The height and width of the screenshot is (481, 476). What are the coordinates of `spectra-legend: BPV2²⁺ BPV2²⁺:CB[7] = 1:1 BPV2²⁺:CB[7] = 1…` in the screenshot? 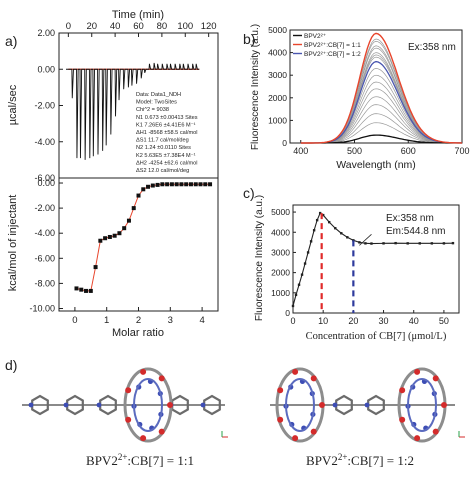 It's located at (327, 45).